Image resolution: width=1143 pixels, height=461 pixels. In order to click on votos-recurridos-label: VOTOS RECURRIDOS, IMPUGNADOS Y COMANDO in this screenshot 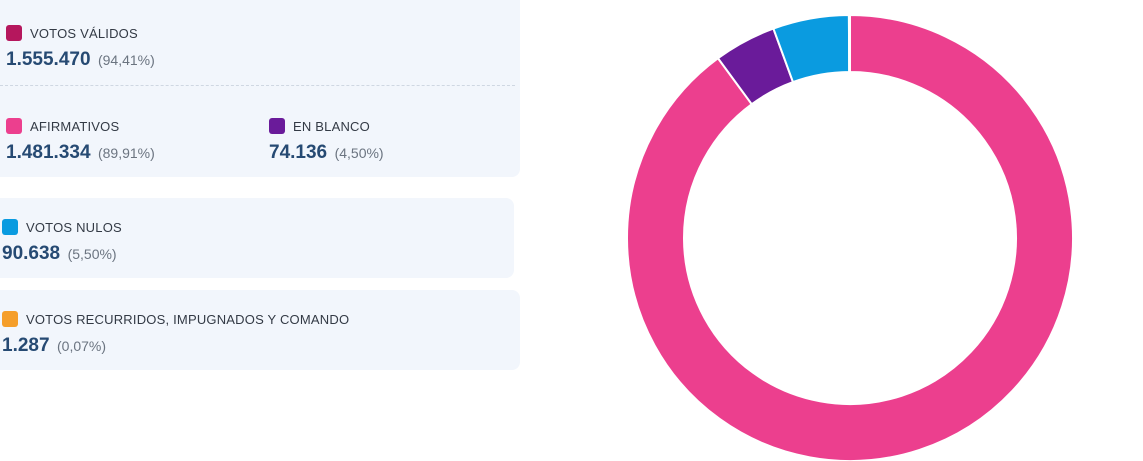, I will do `click(188, 319)`.